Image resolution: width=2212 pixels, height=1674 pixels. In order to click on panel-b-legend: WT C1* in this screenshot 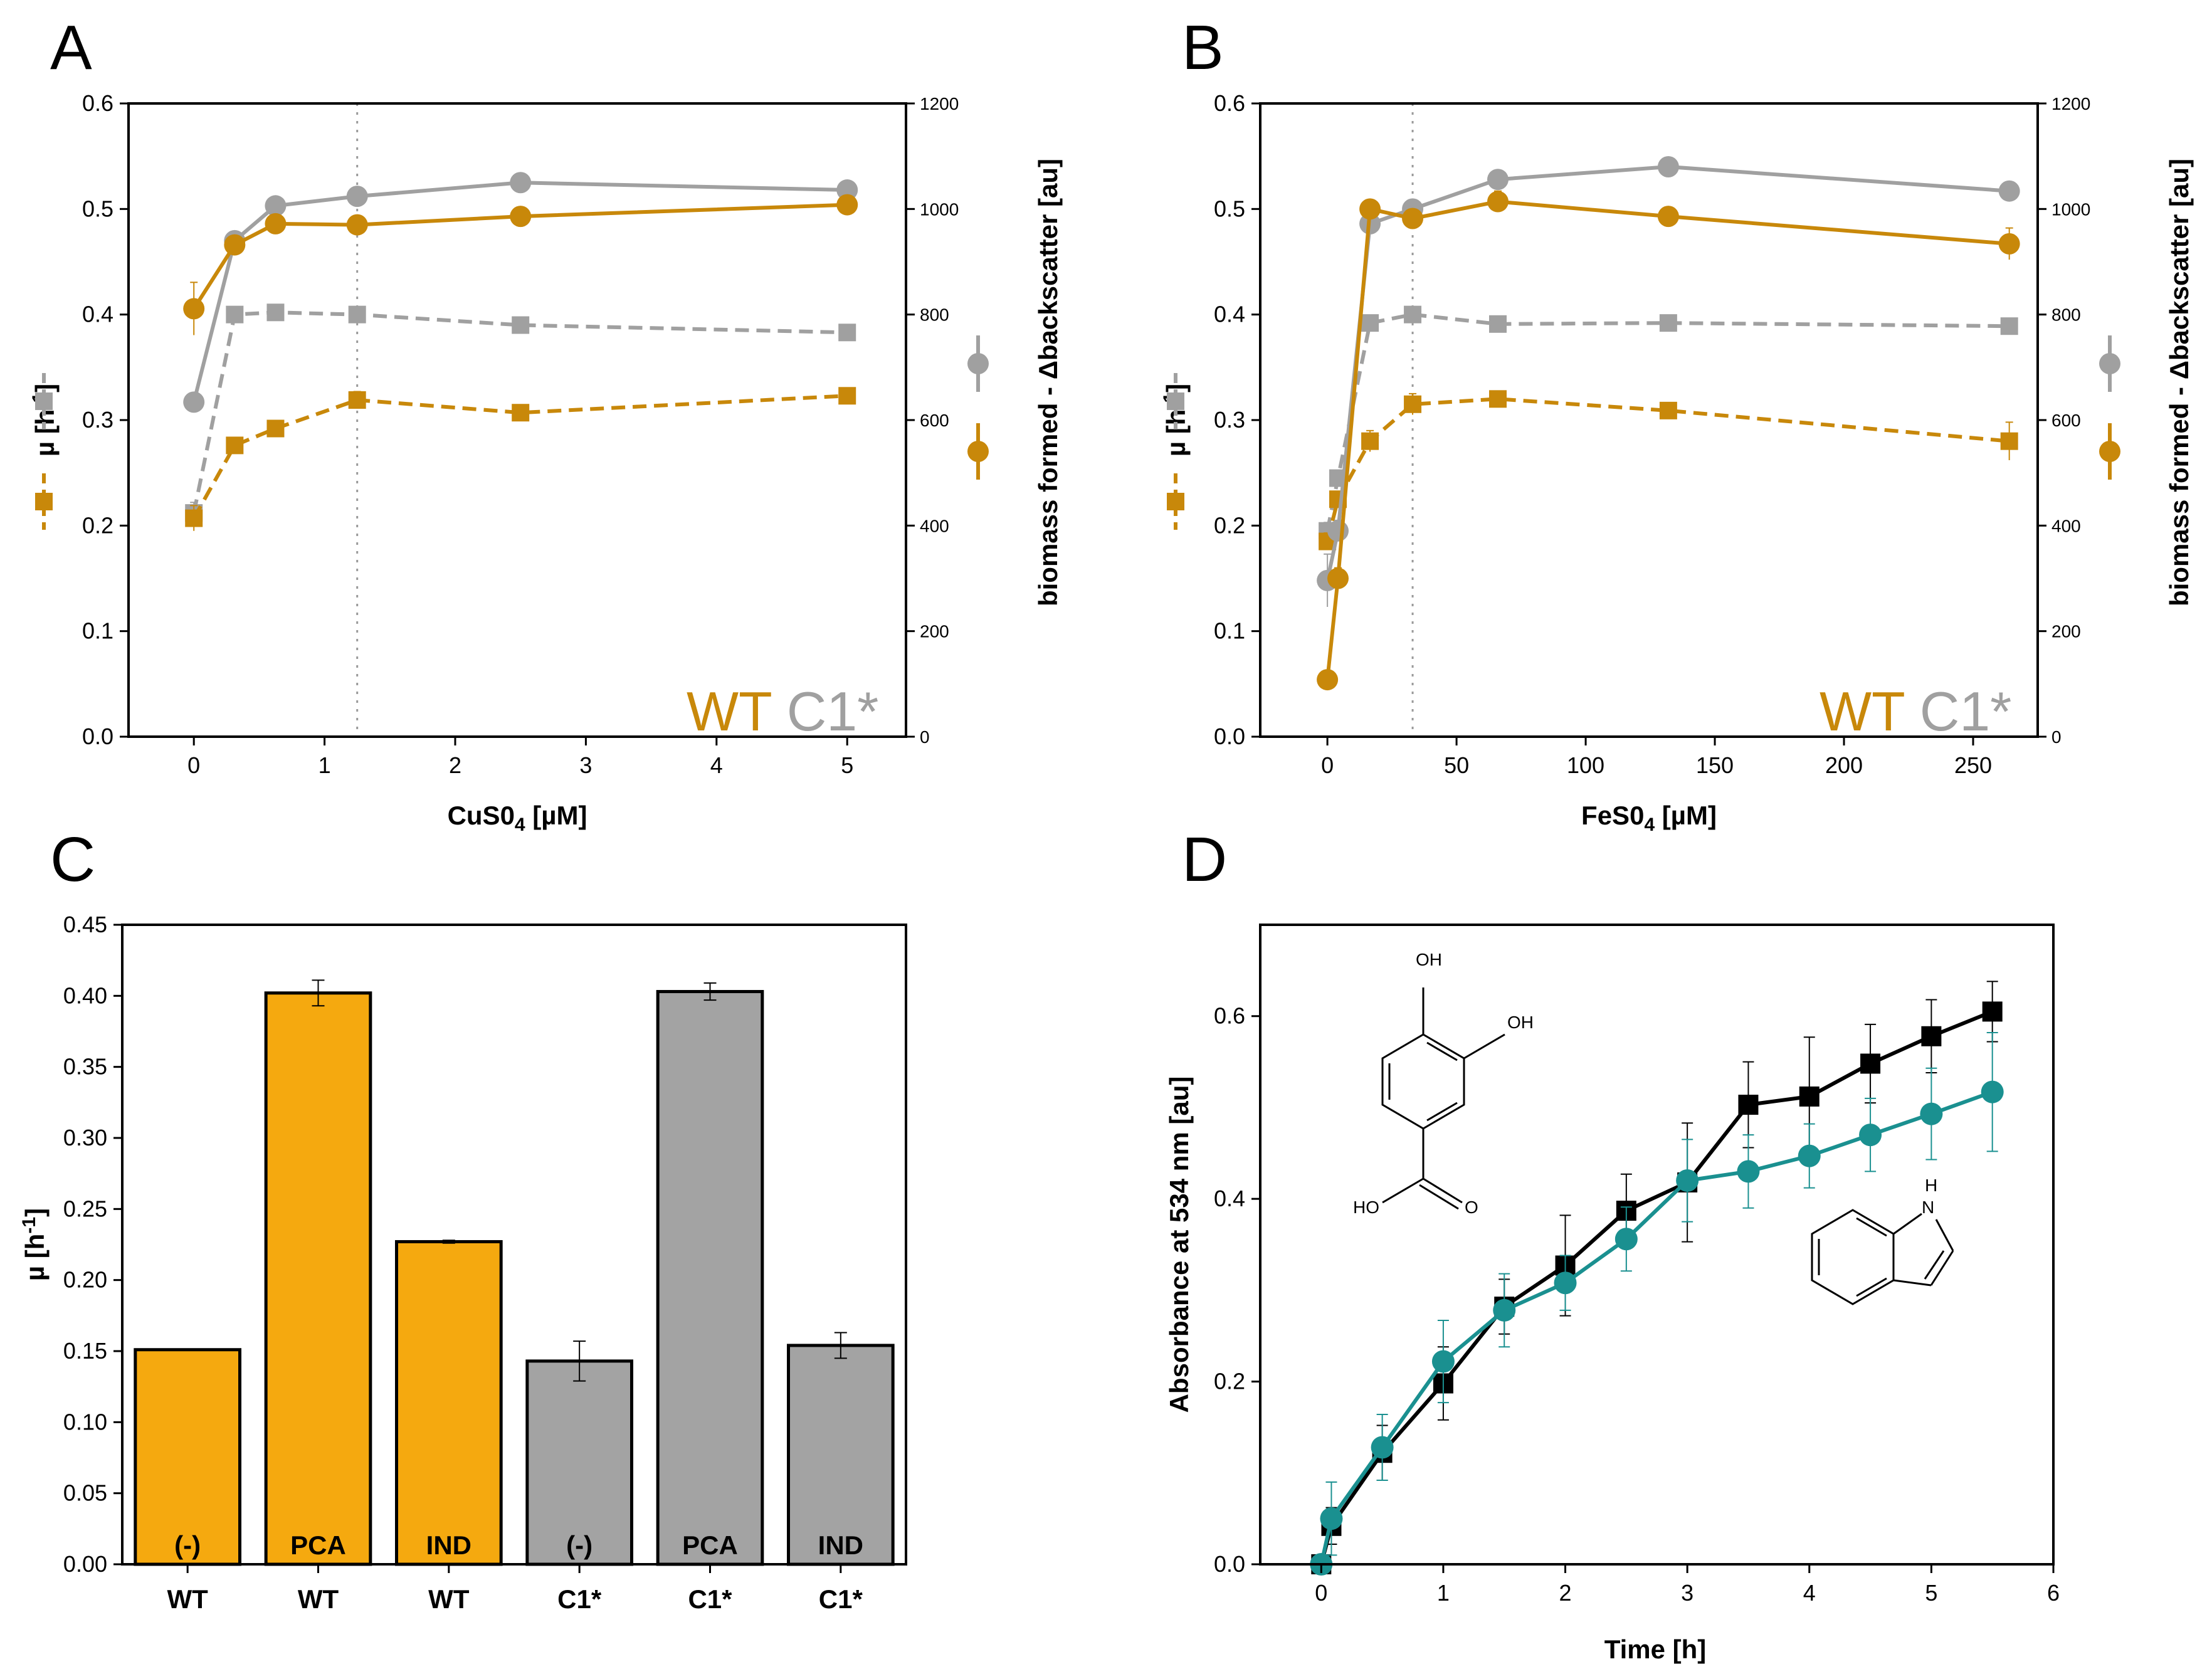, I will do `click(1916, 711)`.